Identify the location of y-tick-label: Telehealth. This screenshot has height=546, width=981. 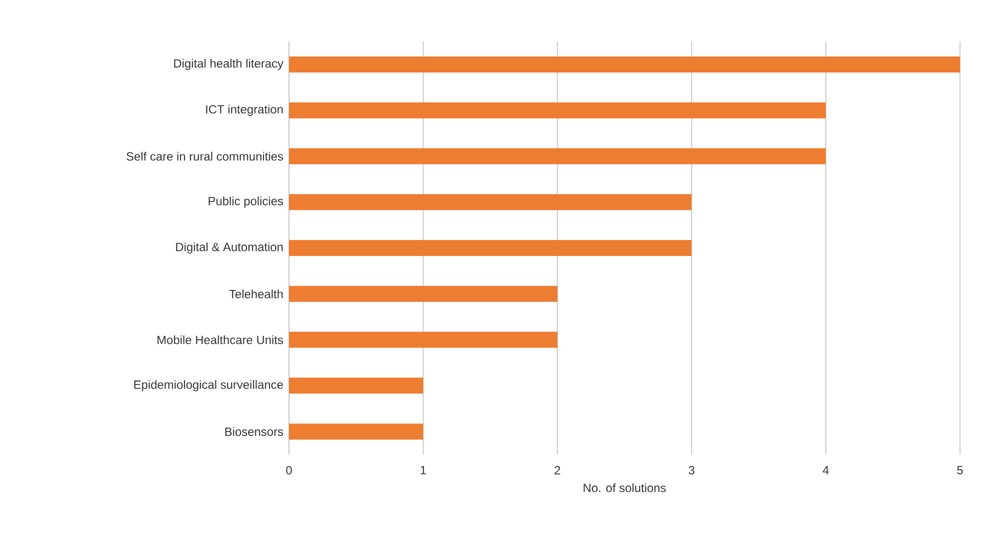
(256, 294).